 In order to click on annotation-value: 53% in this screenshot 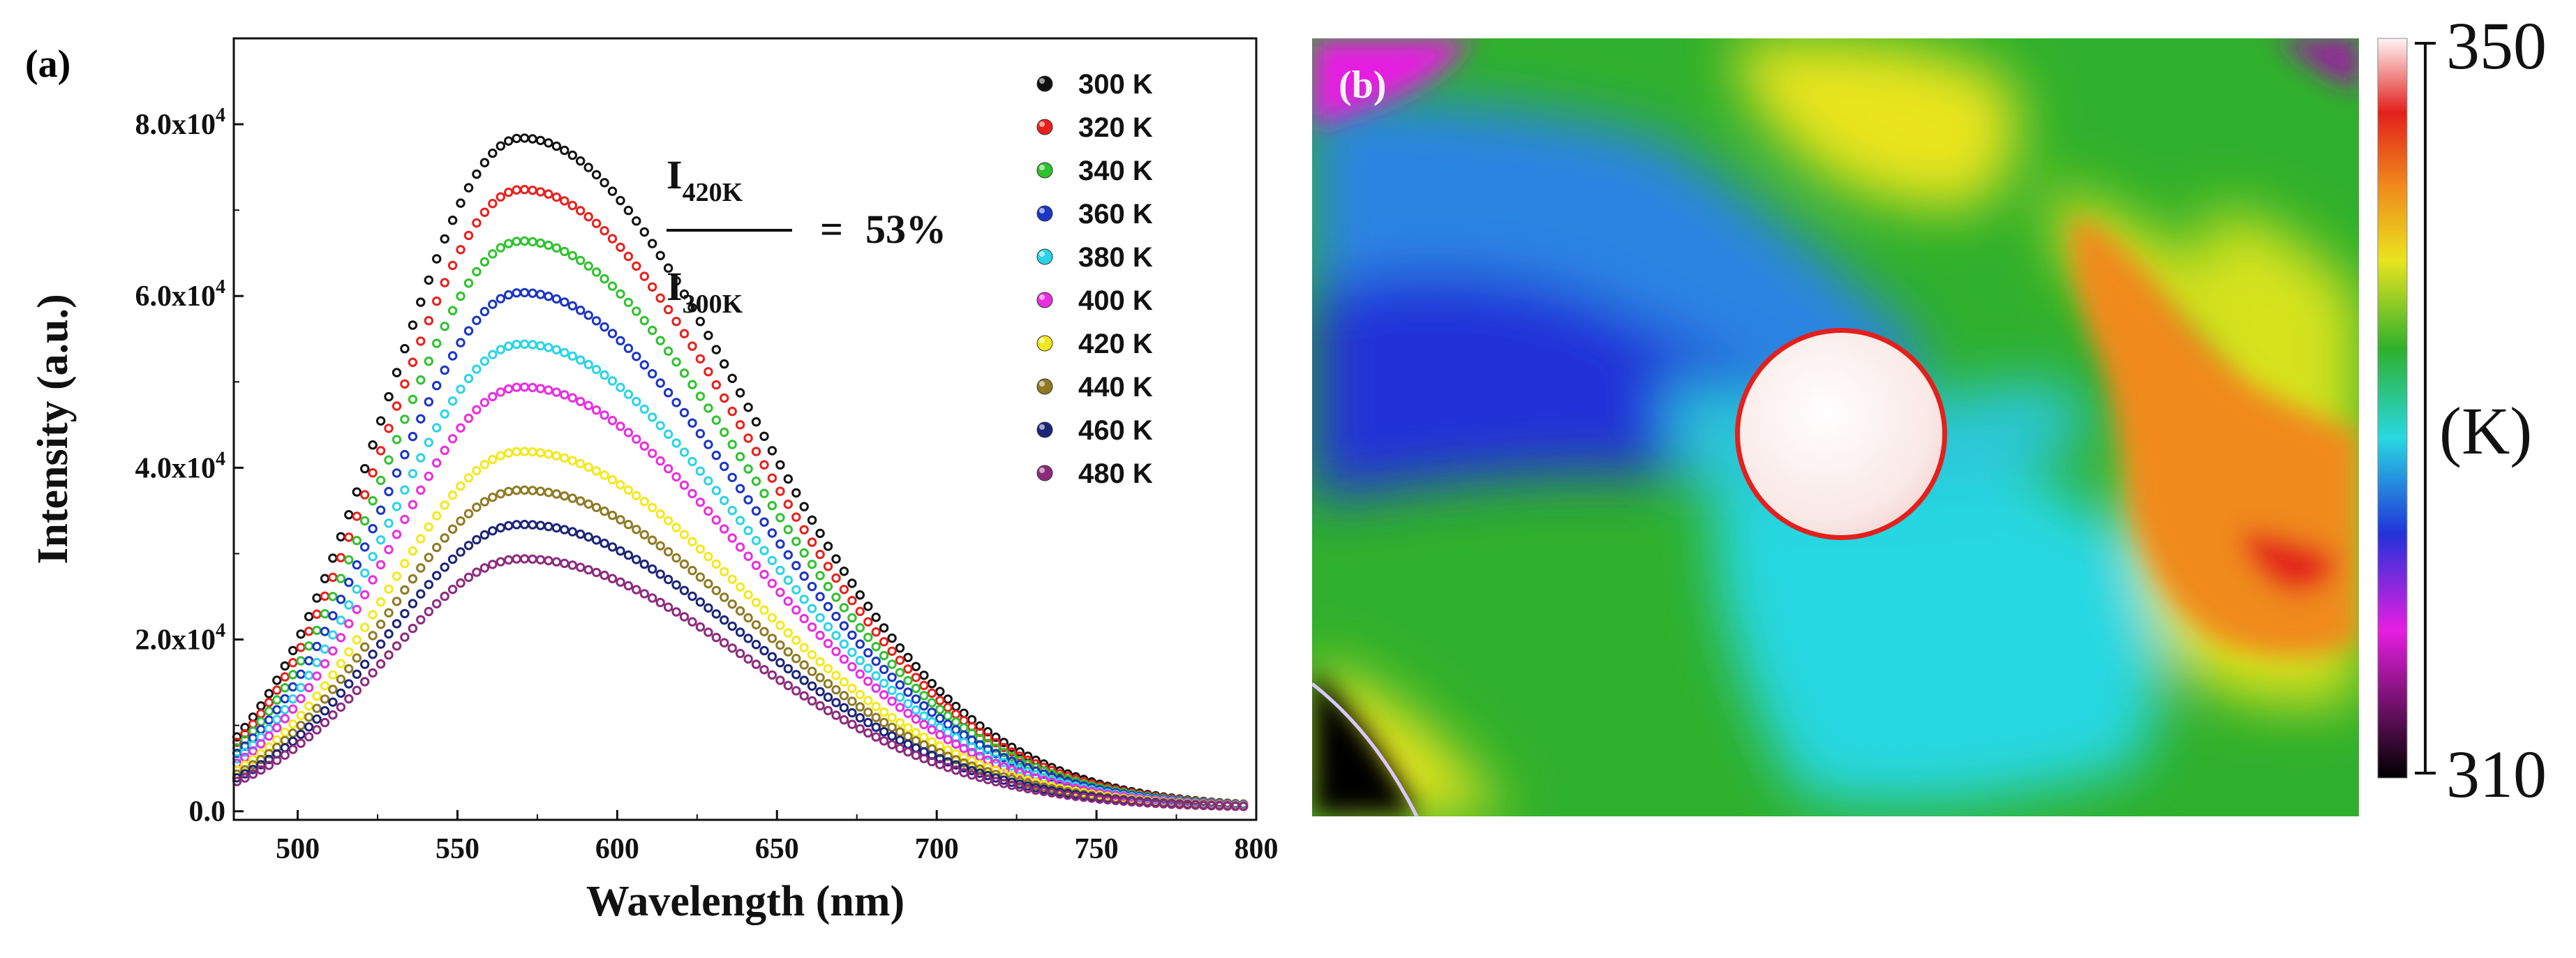, I will do `click(906, 229)`.